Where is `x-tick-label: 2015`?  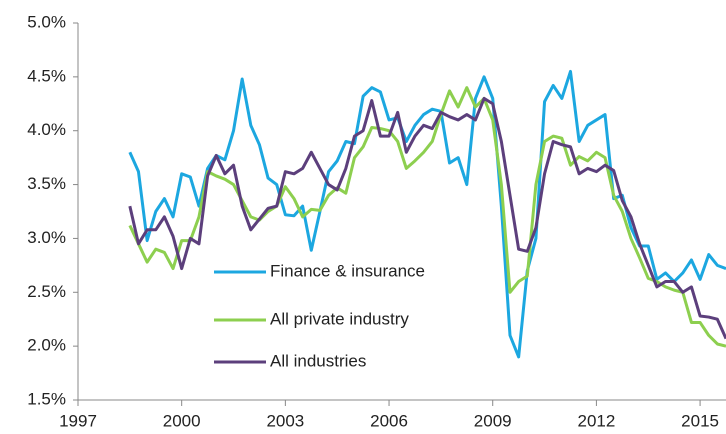
x-tick-label: 2015 is located at coordinates (700, 420).